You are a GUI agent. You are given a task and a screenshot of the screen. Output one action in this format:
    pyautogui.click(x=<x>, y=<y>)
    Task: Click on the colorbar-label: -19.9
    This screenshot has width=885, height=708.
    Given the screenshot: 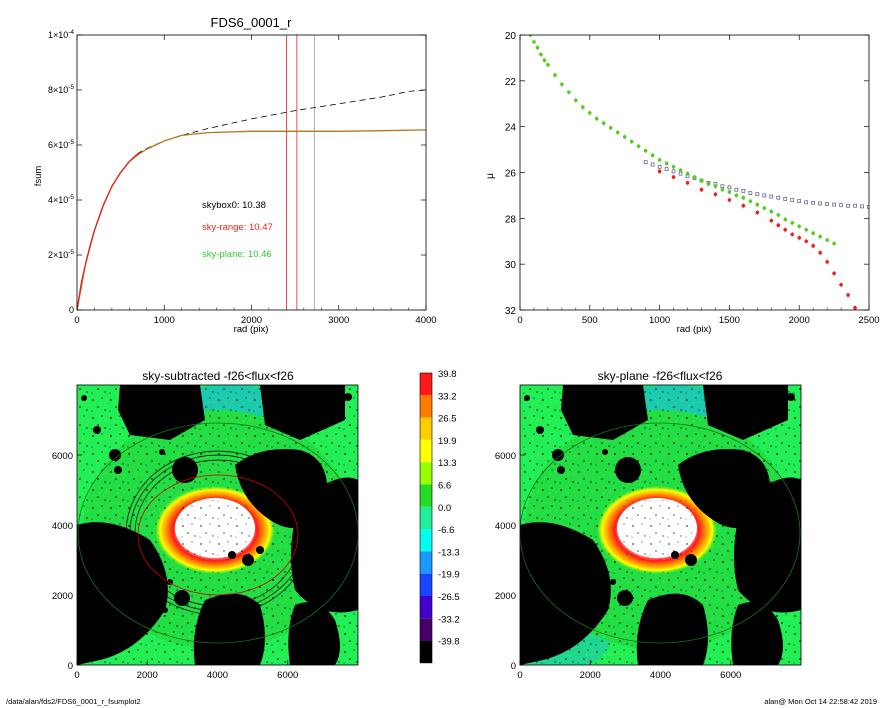 What is the action you would take?
    pyautogui.click(x=449, y=575)
    